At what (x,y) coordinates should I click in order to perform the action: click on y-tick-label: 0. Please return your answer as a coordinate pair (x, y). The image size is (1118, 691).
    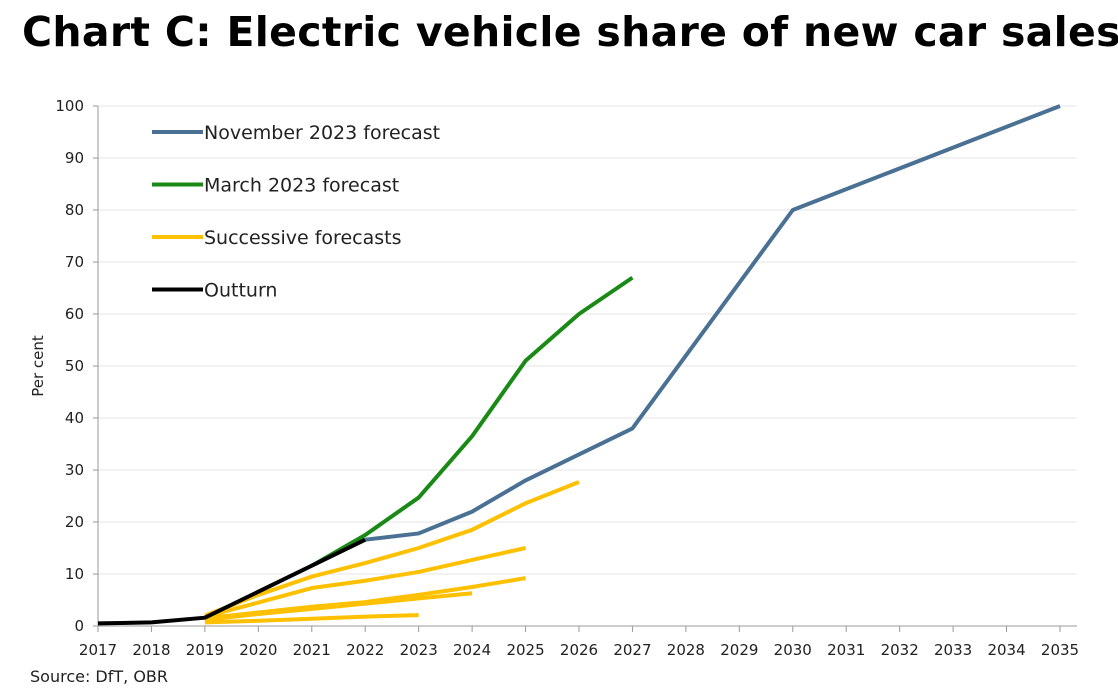
    Looking at the image, I should click on (79, 626).